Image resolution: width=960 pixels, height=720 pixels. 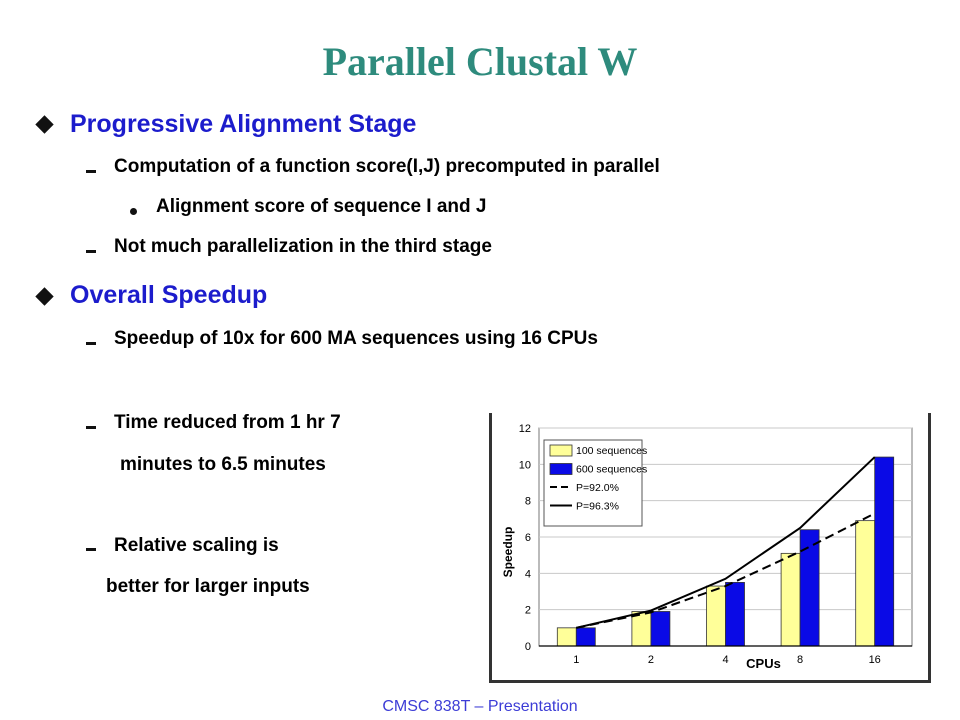 I want to click on x-tick-label: 4, so click(x=725, y=660).